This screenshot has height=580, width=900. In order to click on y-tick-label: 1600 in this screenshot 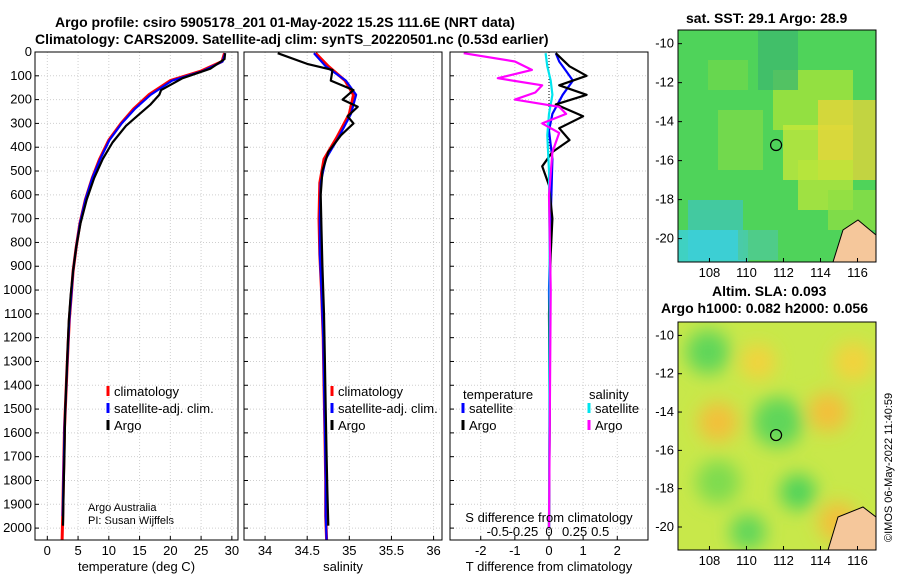, I will do `click(17, 432)`.